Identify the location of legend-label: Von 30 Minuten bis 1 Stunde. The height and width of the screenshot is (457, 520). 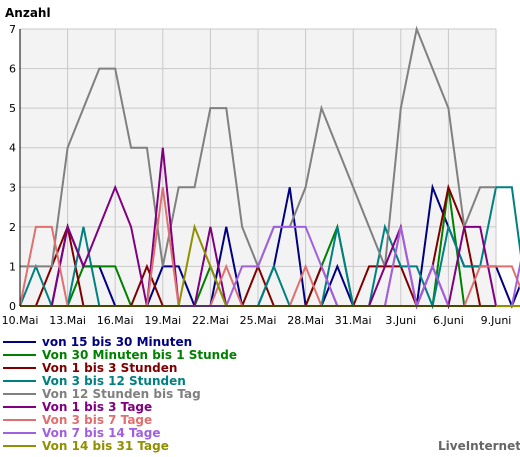
(139, 354).